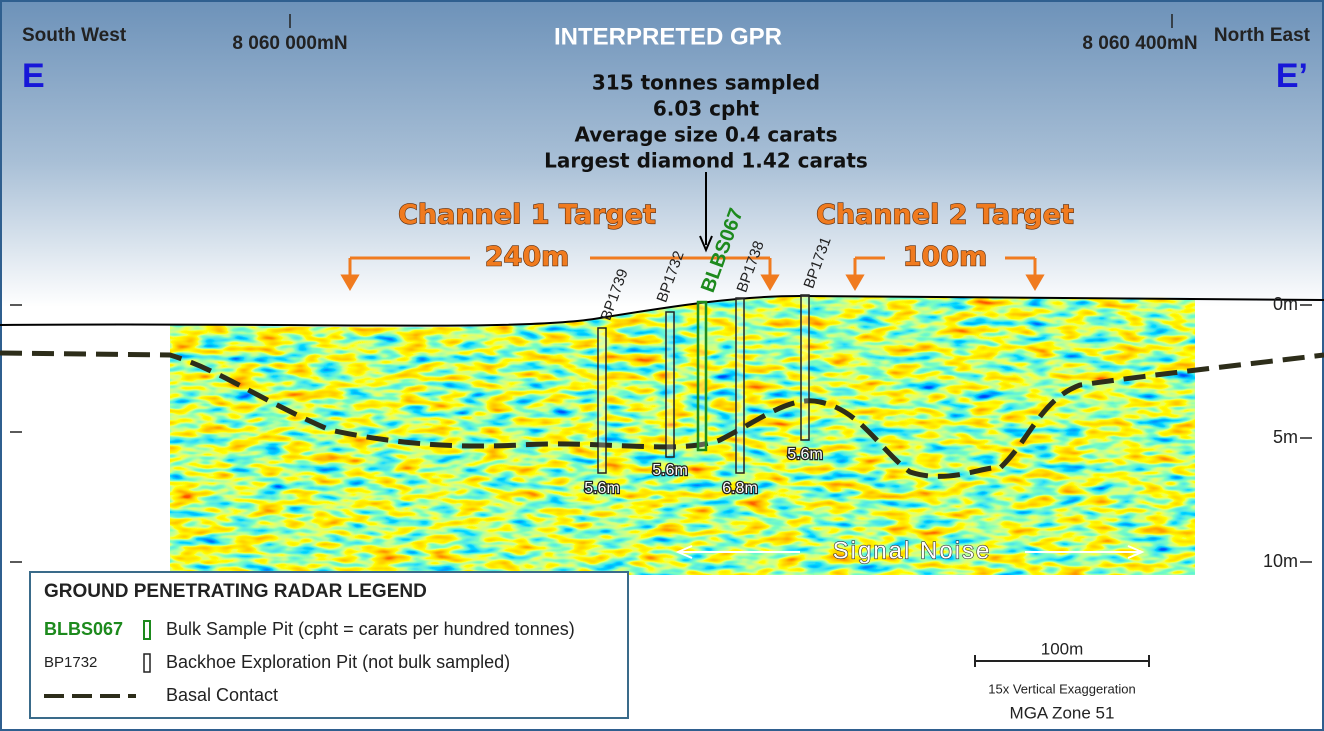 The image size is (1324, 731). What do you see at coordinates (1285, 437) in the screenshot?
I see `depth-label: 5m` at bounding box center [1285, 437].